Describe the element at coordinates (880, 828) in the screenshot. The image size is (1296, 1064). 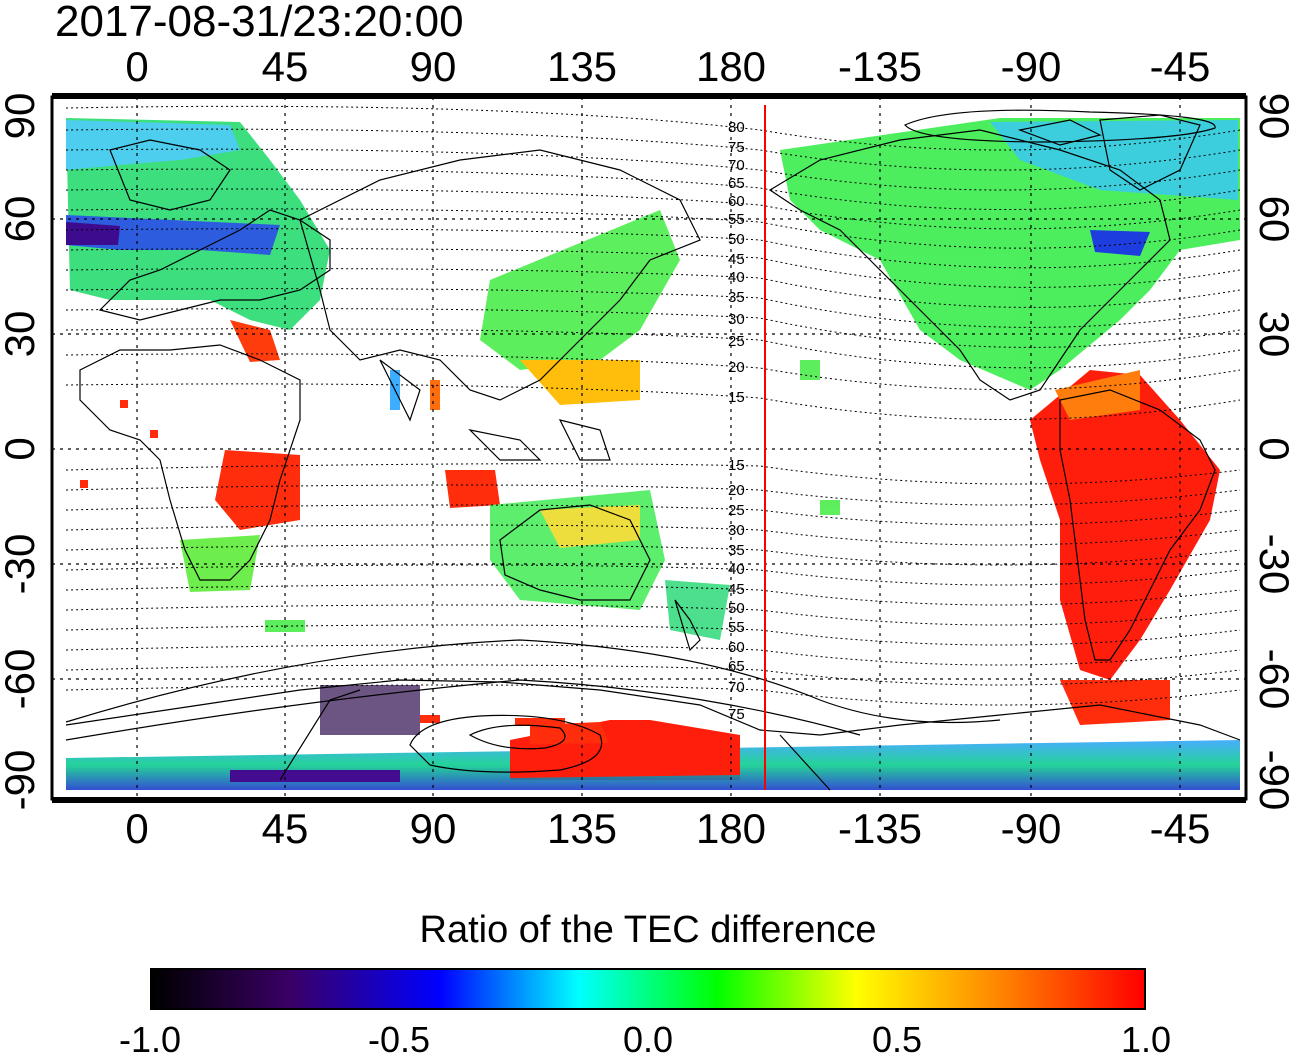
I see `lon-tick-bottom--135: -135` at that location.